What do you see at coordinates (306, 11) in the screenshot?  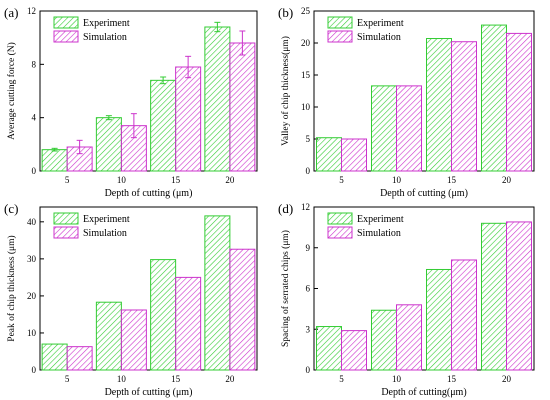 I see `y-tick-label: 25` at bounding box center [306, 11].